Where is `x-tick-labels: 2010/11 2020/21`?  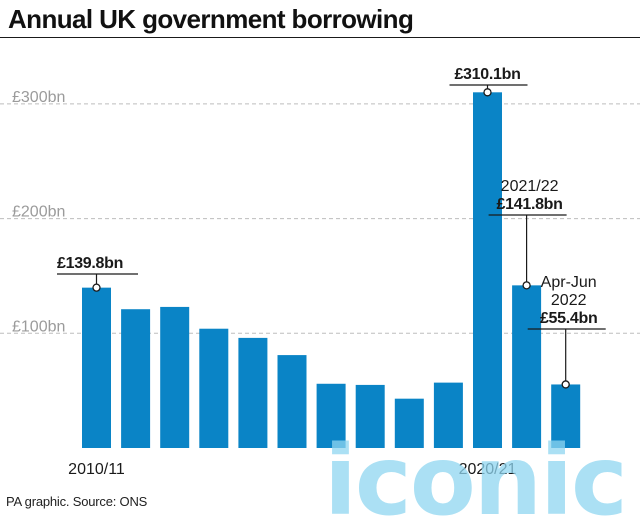 x-tick-labels: 2010/11 2020/21 is located at coordinates (292, 469).